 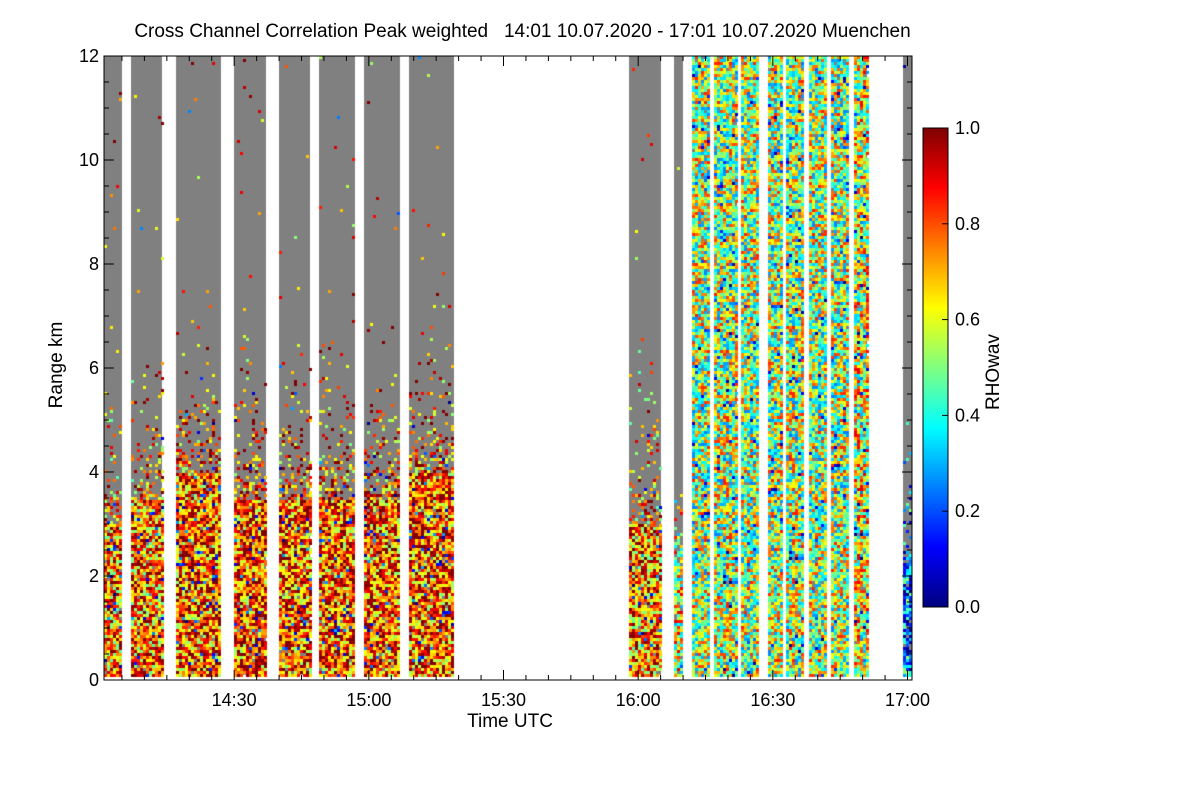 I want to click on x-tick-label: 17:00, so click(x=907, y=700).